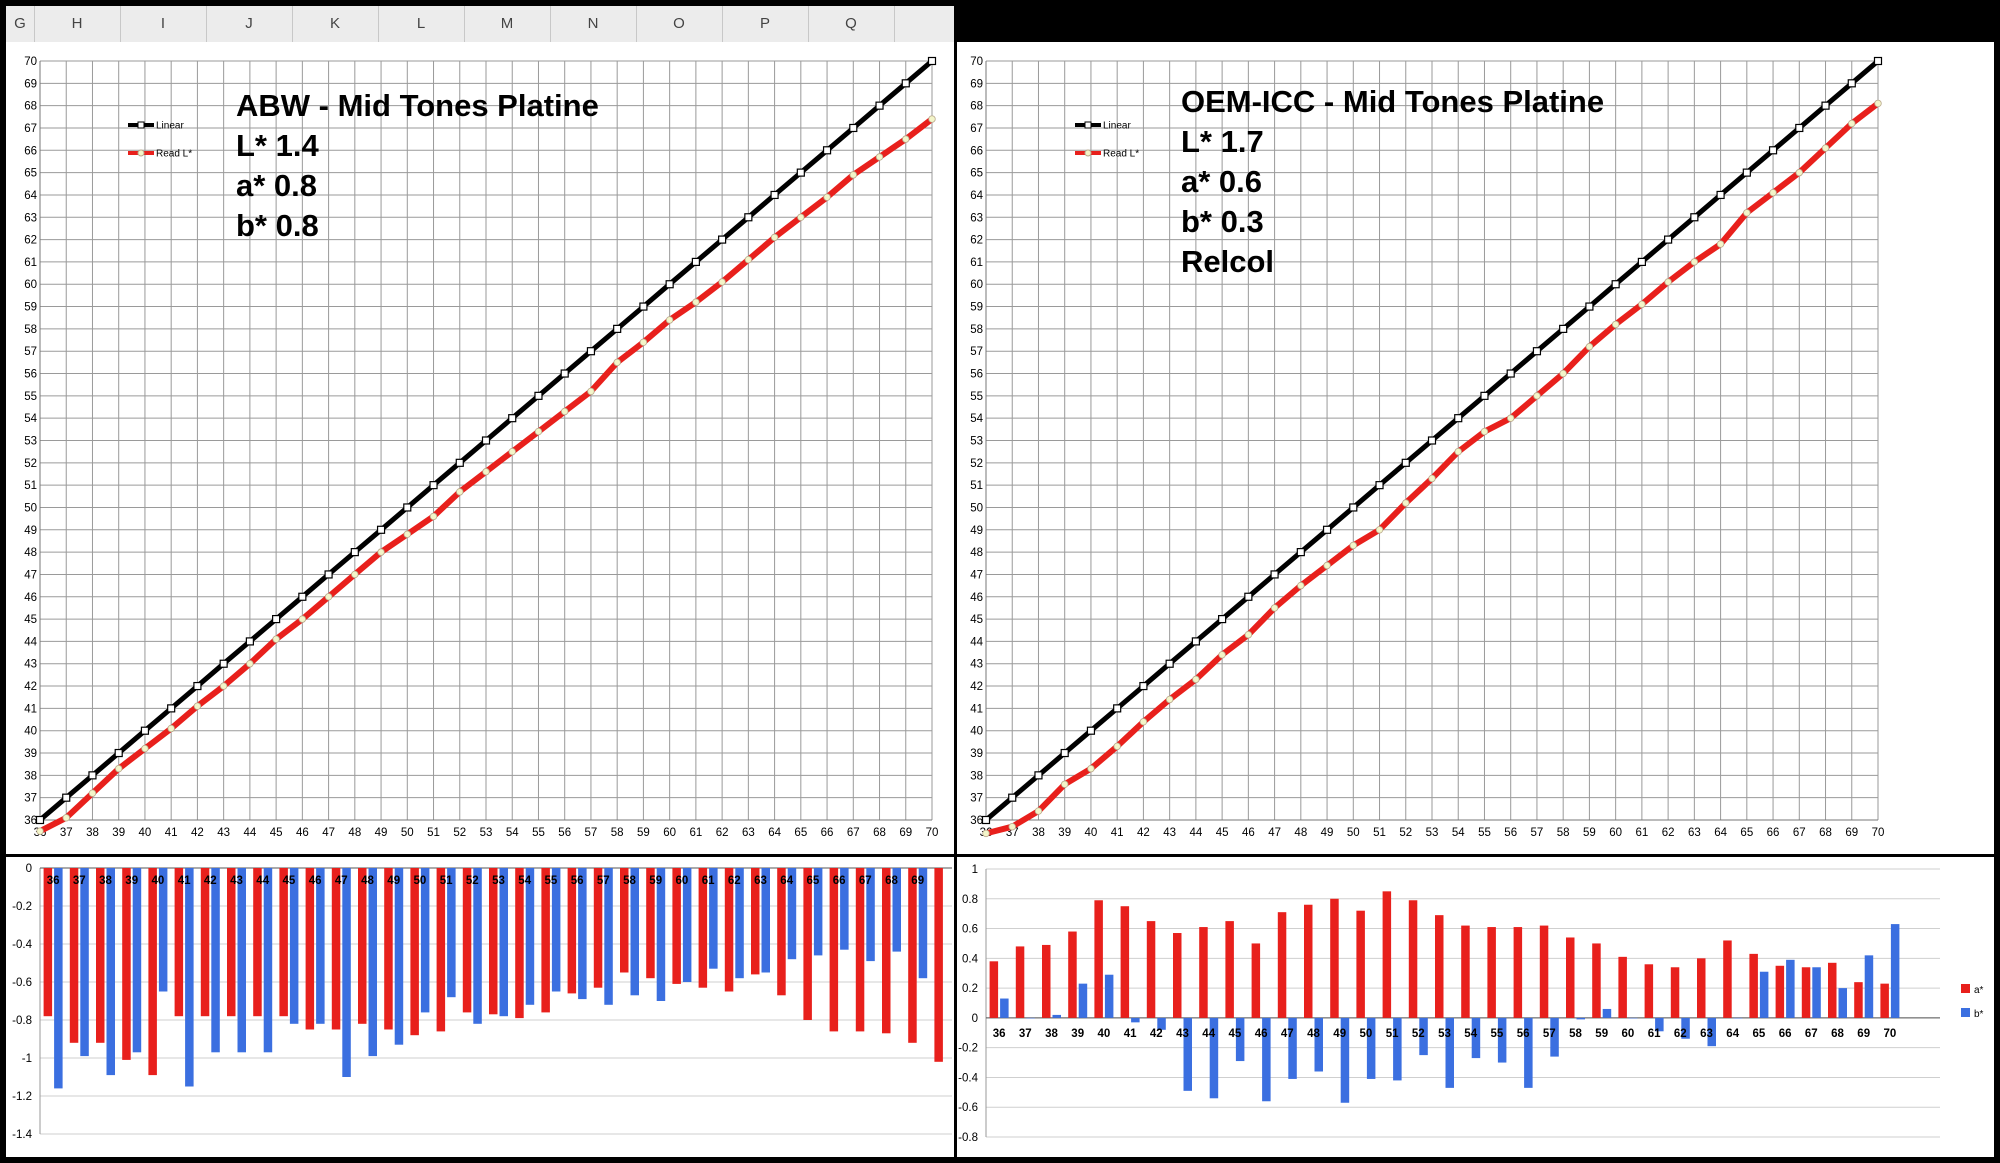 Image resolution: width=2000 pixels, height=1163 pixels. Describe the element at coordinates (1706, 1034) in the screenshot. I see `x-tick-label: 63` at that location.